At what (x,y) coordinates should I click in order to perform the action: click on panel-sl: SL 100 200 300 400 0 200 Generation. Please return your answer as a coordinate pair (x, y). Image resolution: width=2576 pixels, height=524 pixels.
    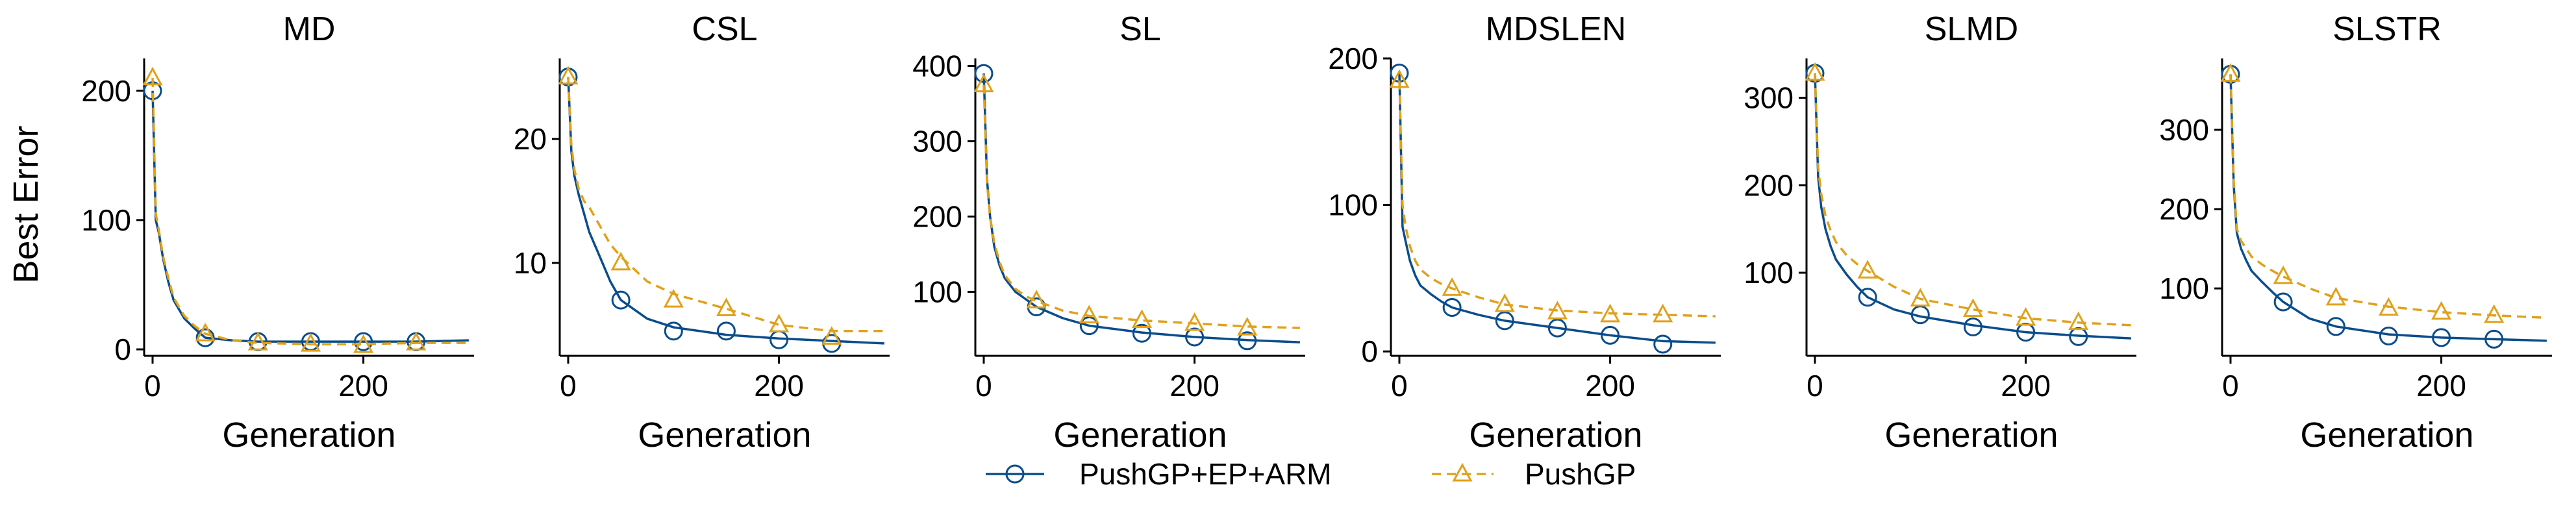
    Looking at the image, I should click on (1108, 233).